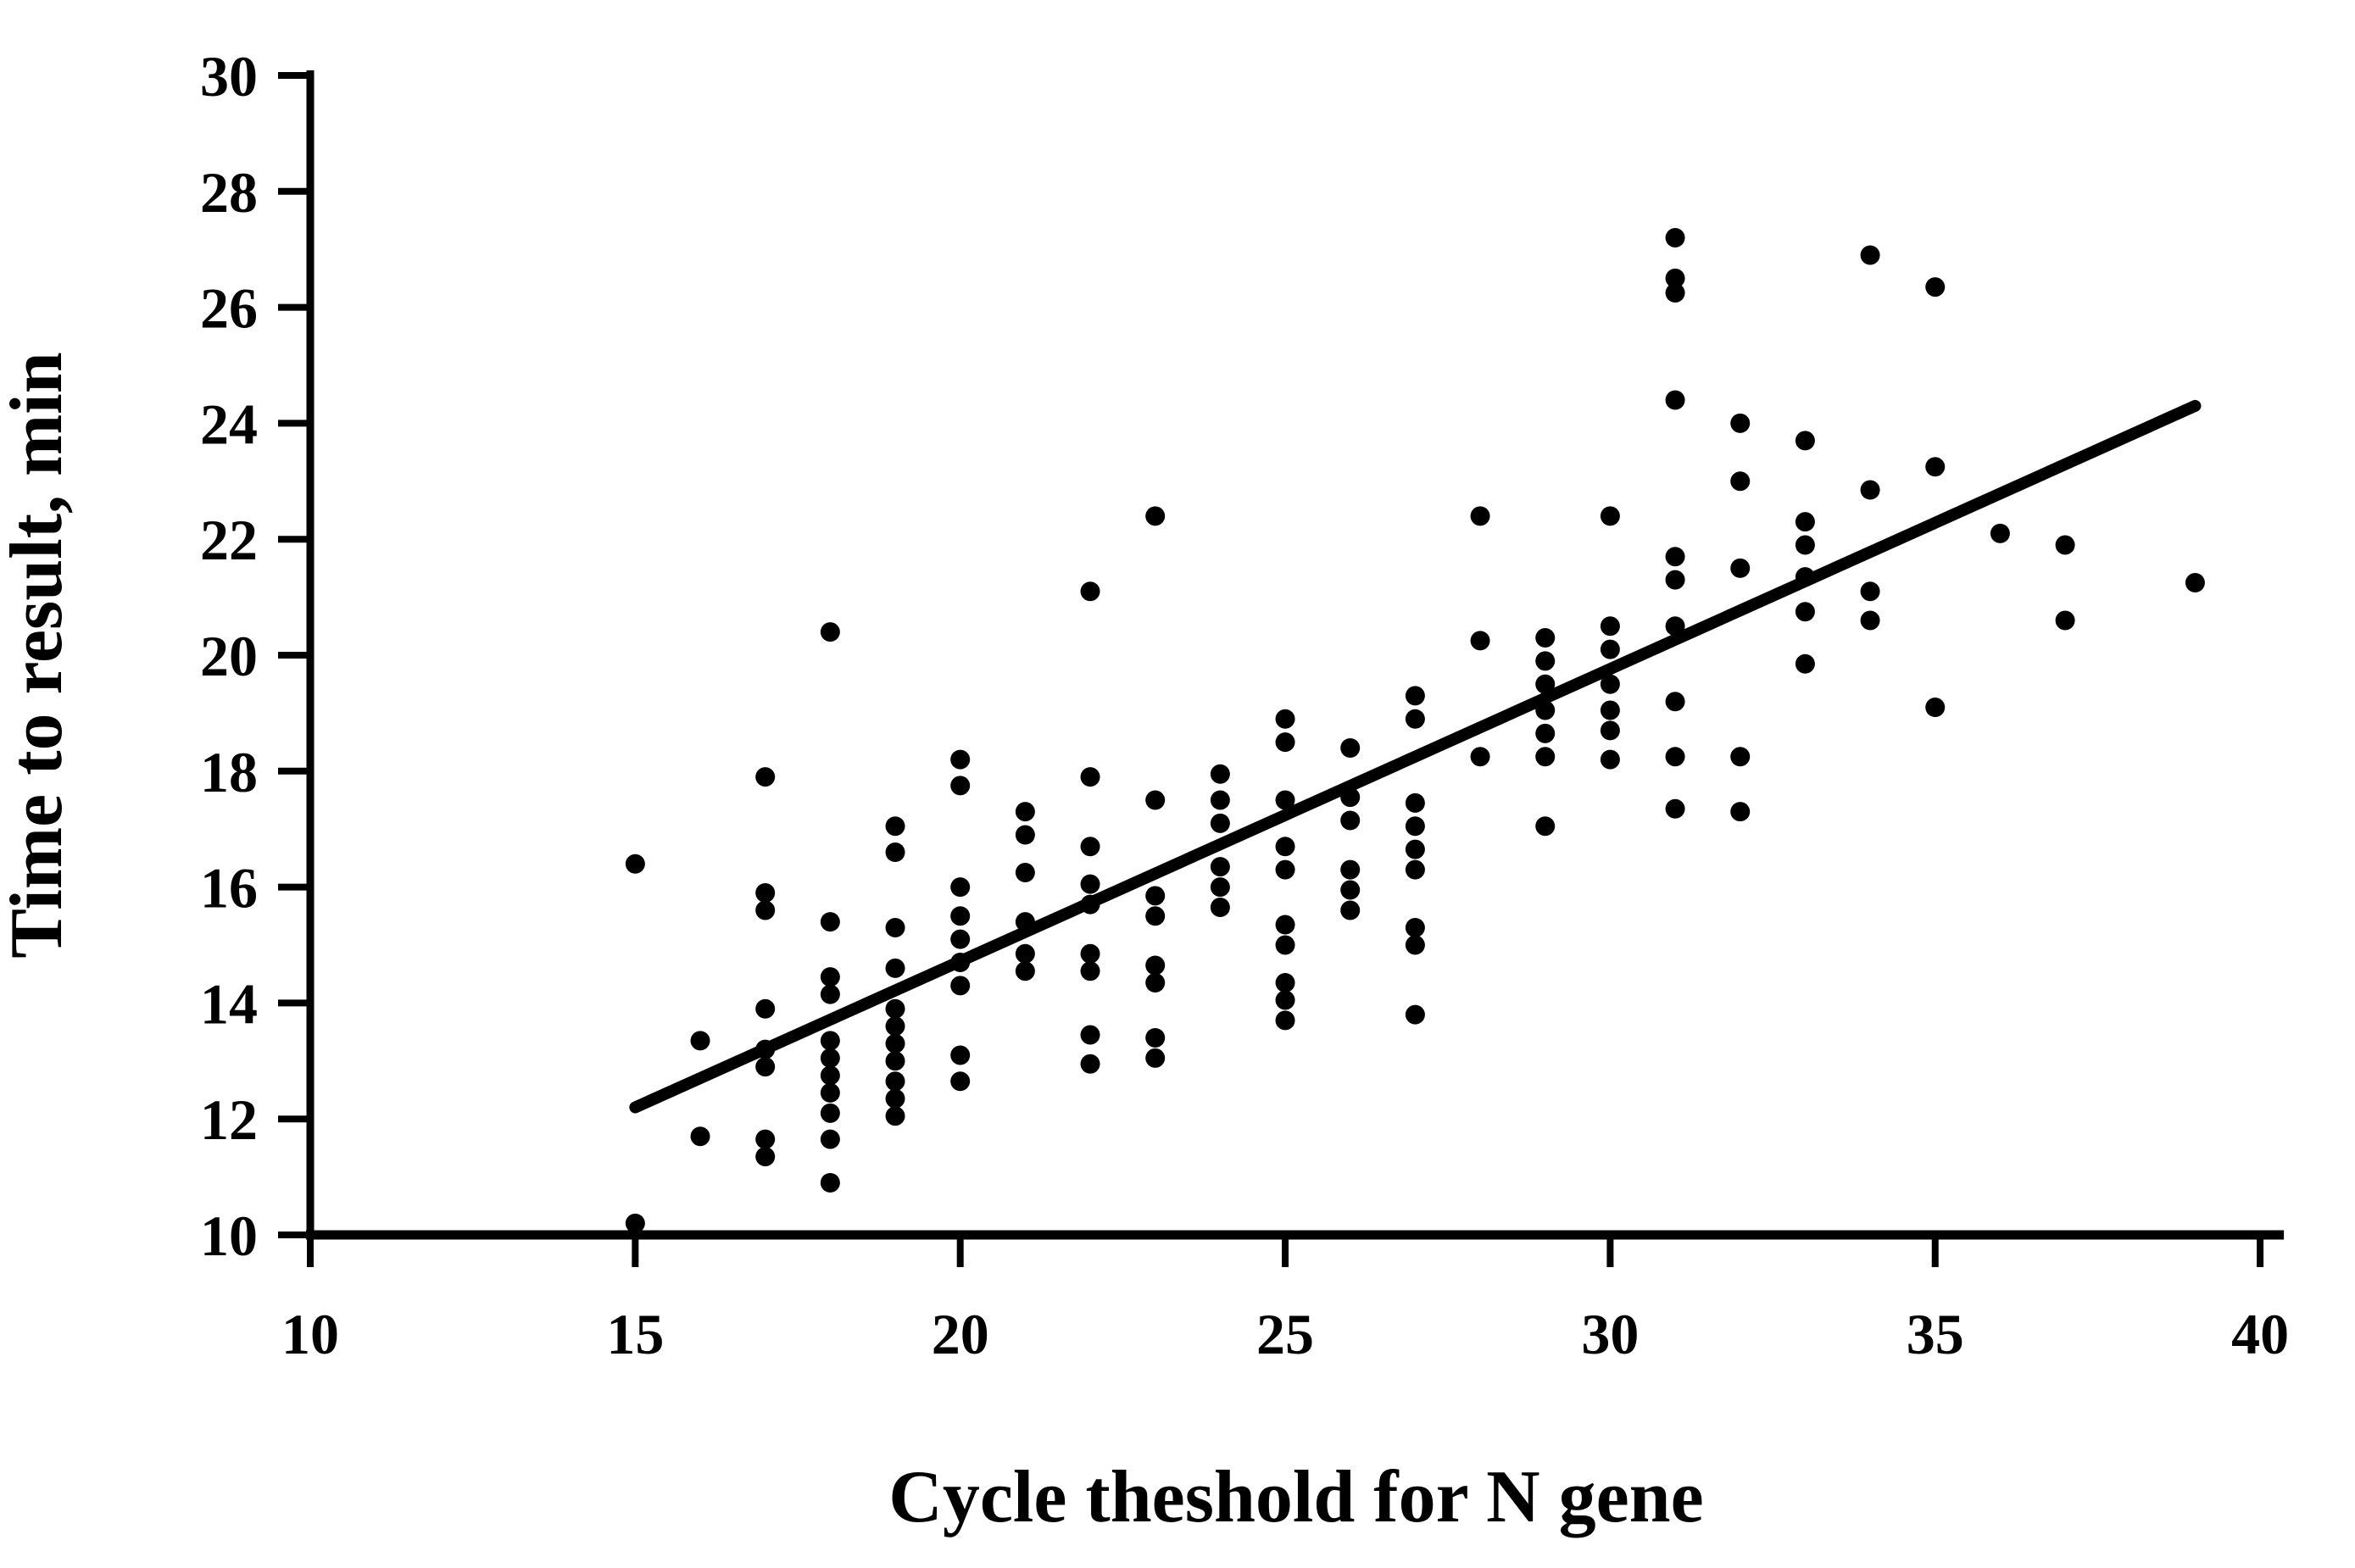 This screenshot has width=2355, height=1568. Describe the element at coordinates (1285, 1334) in the screenshot. I see `x-tick-label: 25` at that location.